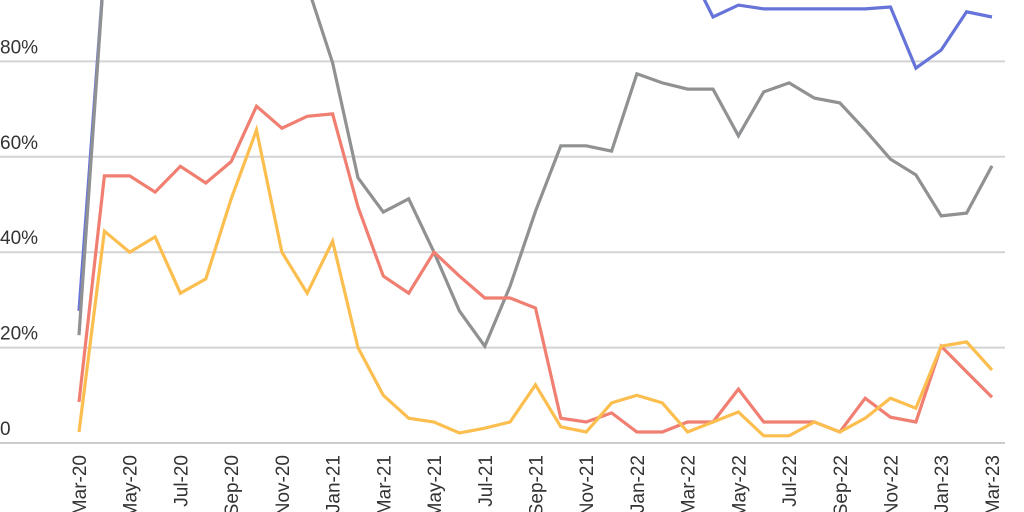 The width and height of the screenshot is (1024, 512). Describe the element at coordinates (739, 483) in the screenshot. I see `x-tick-label: May-22` at that location.